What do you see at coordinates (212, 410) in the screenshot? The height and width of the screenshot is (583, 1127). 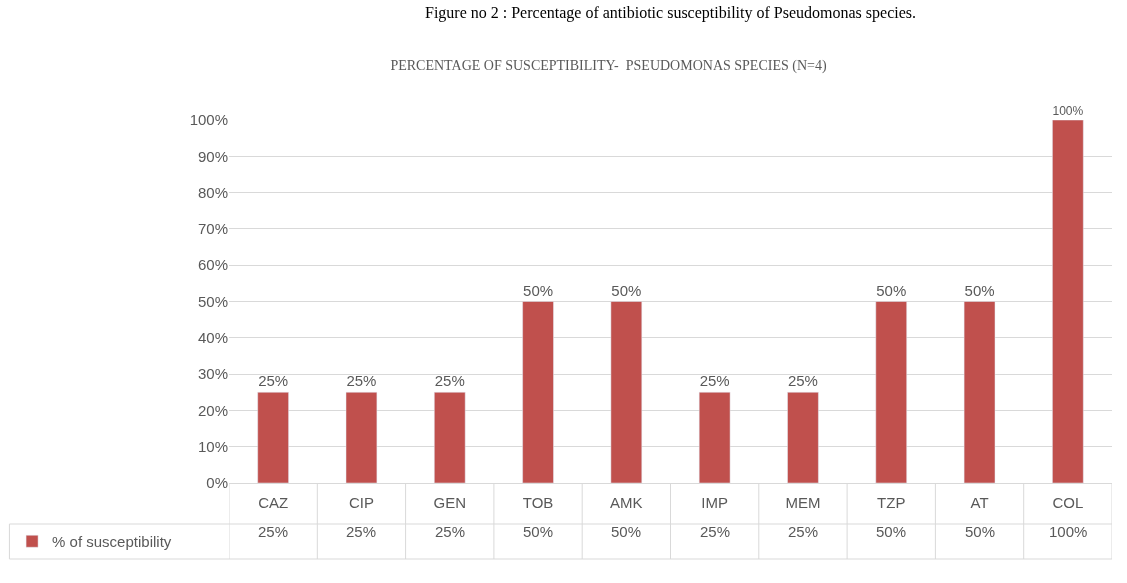 I see `y-tick-label: 20%` at bounding box center [212, 410].